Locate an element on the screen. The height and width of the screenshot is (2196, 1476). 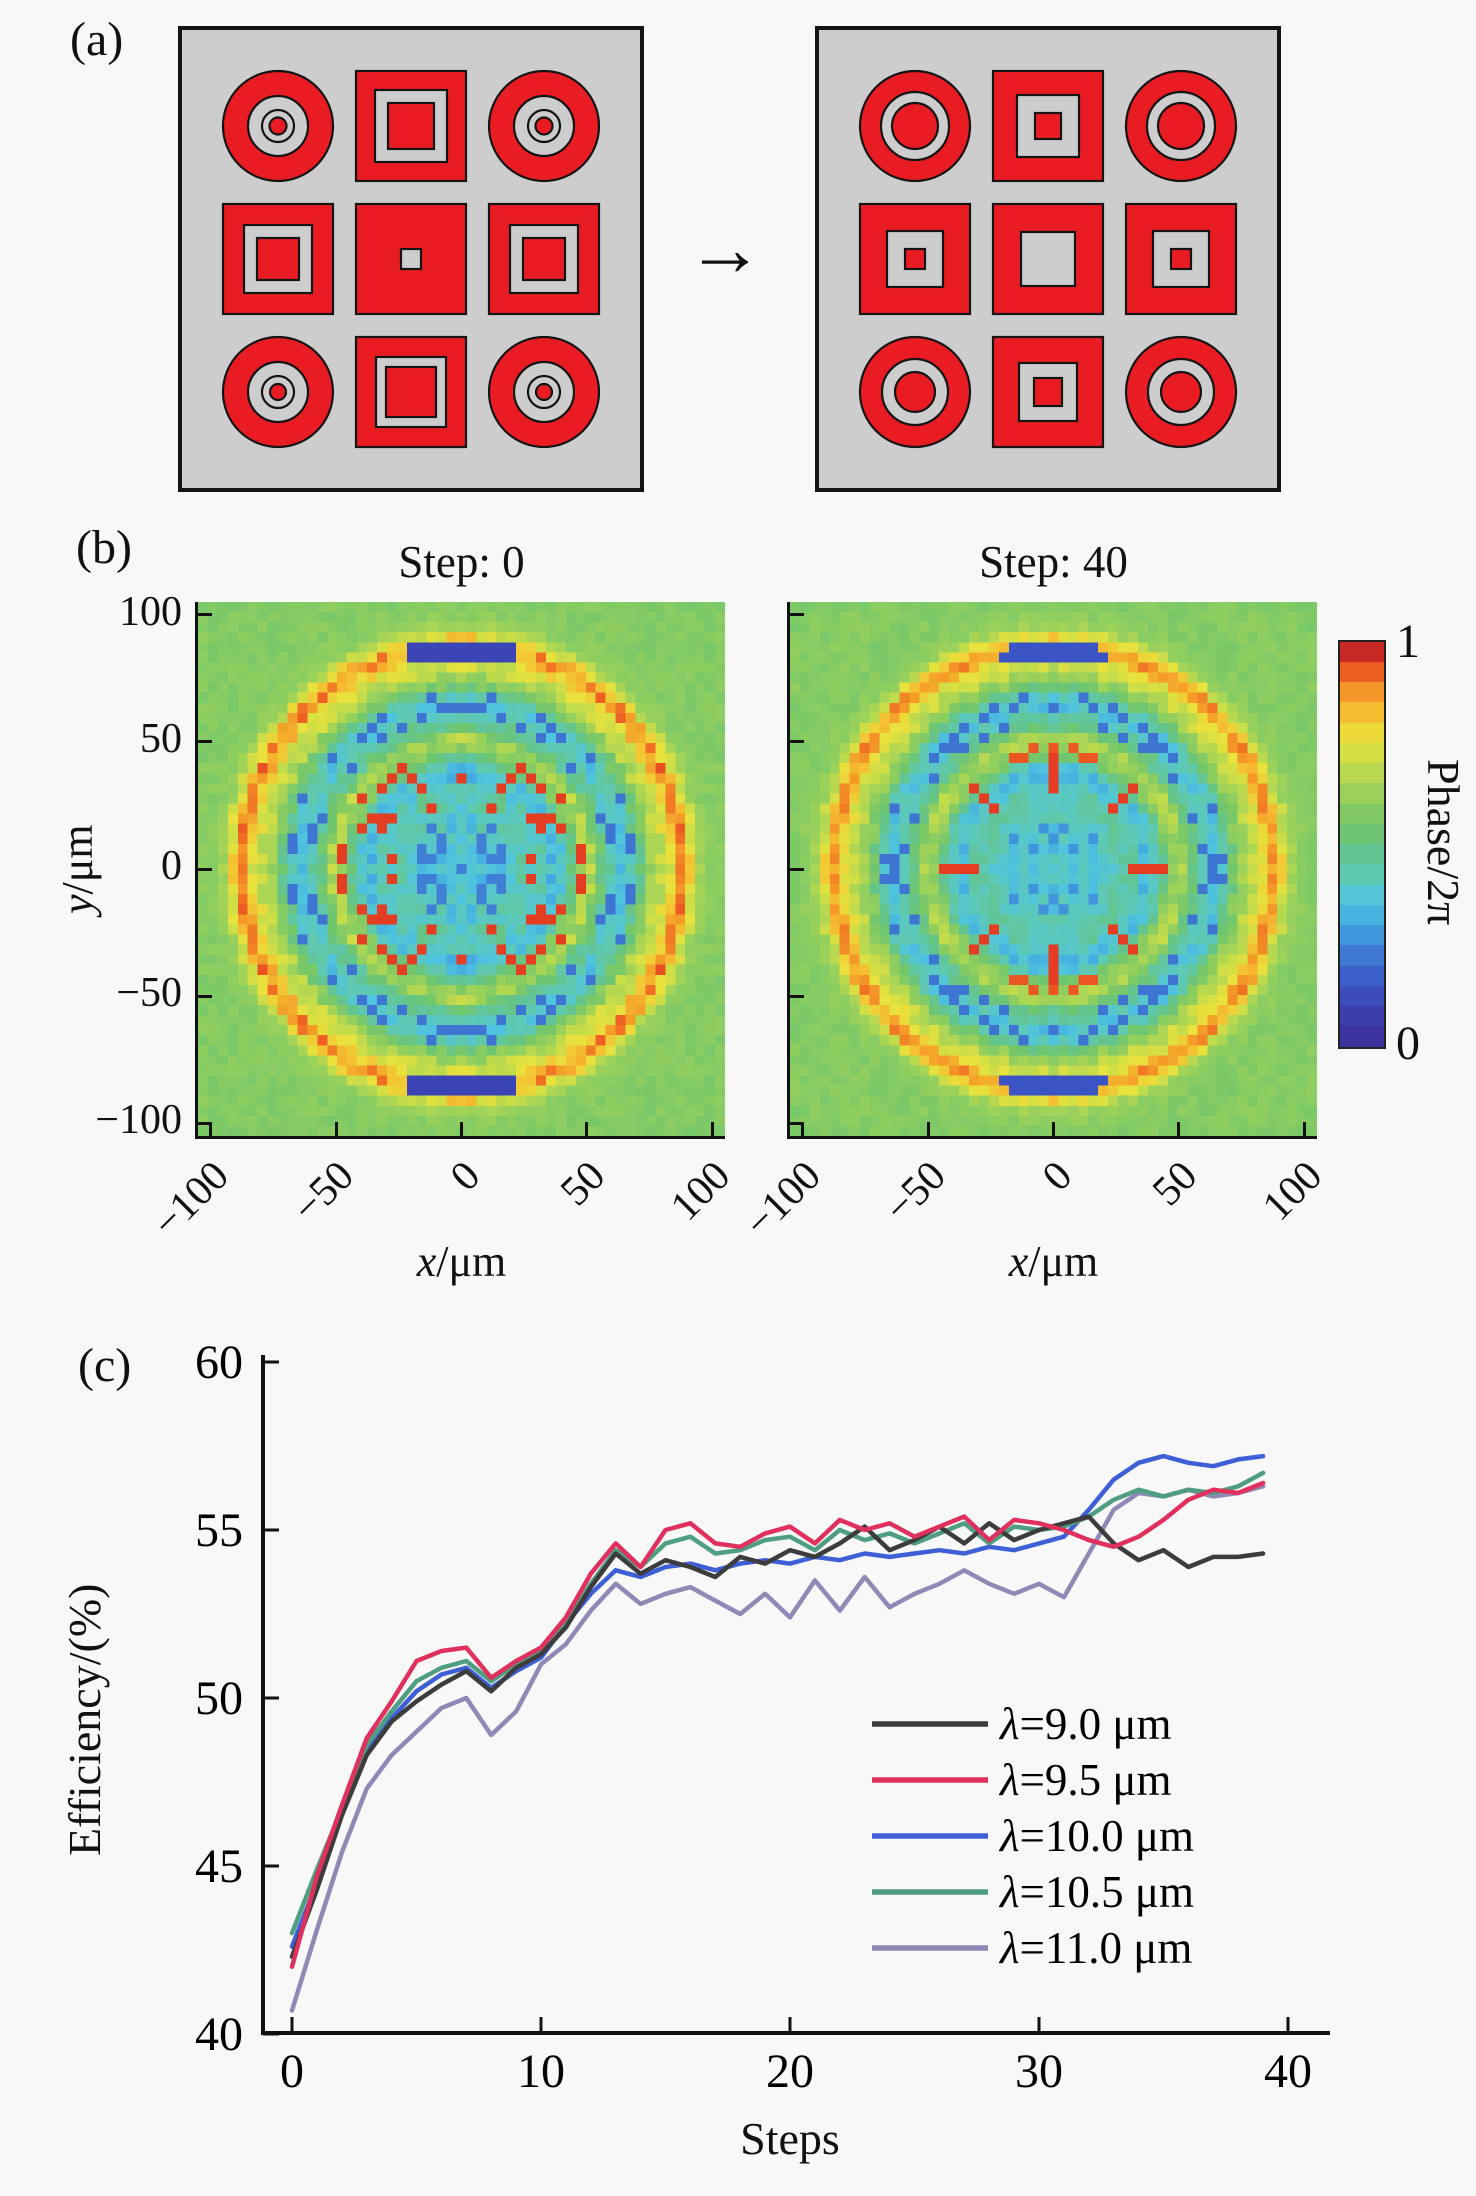
panel-a-label: (a) is located at coordinates (97, 39).